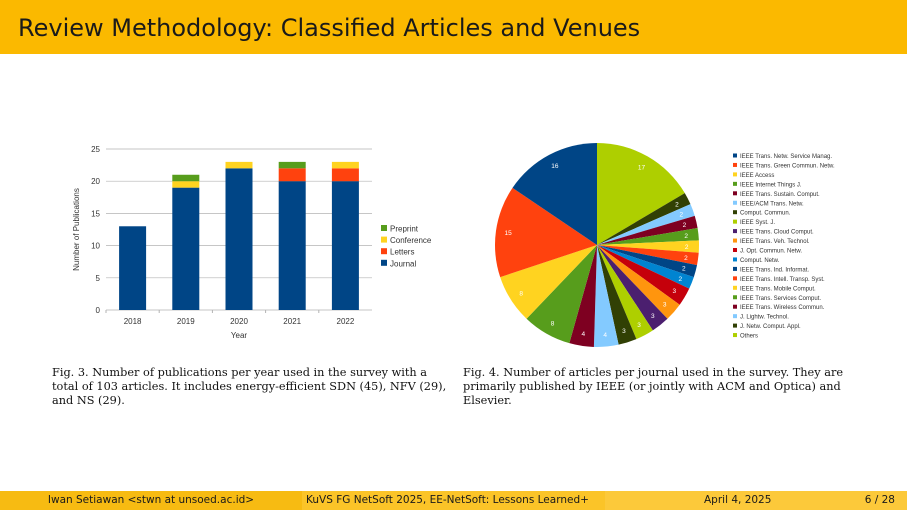 The height and width of the screenshot is (510, 907). Describe the element at coordinates (239, 335) in the screenshot. I see `x-axis-title: Year` at that location.